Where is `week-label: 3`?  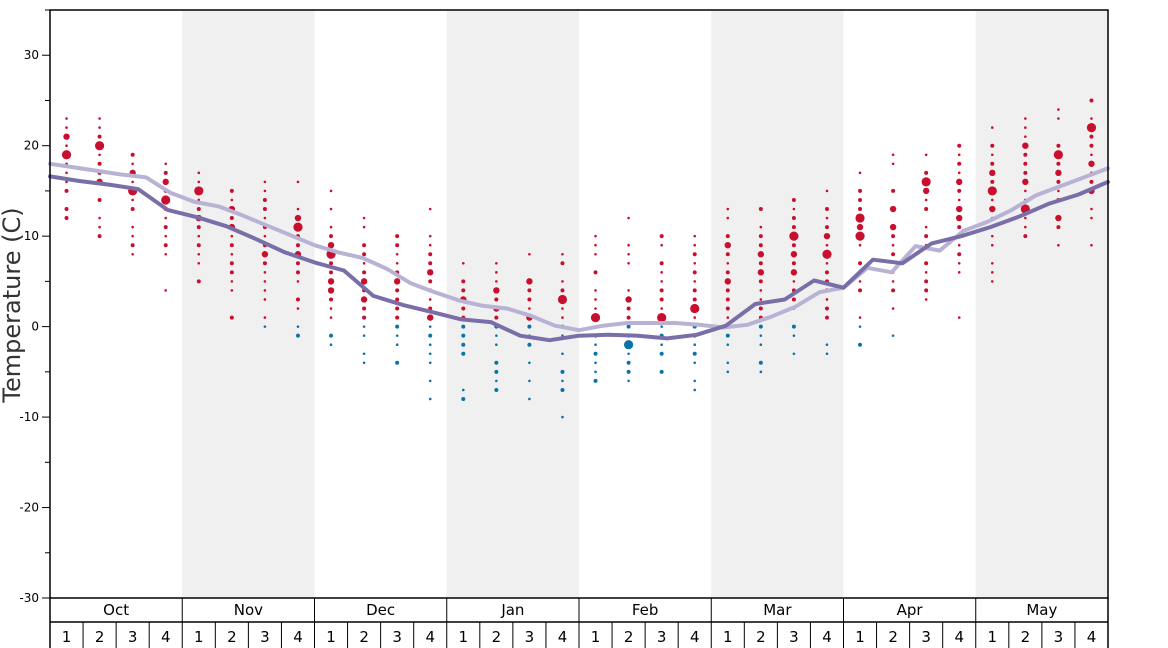
week-label: 3 is located at coordinates (530, 637).